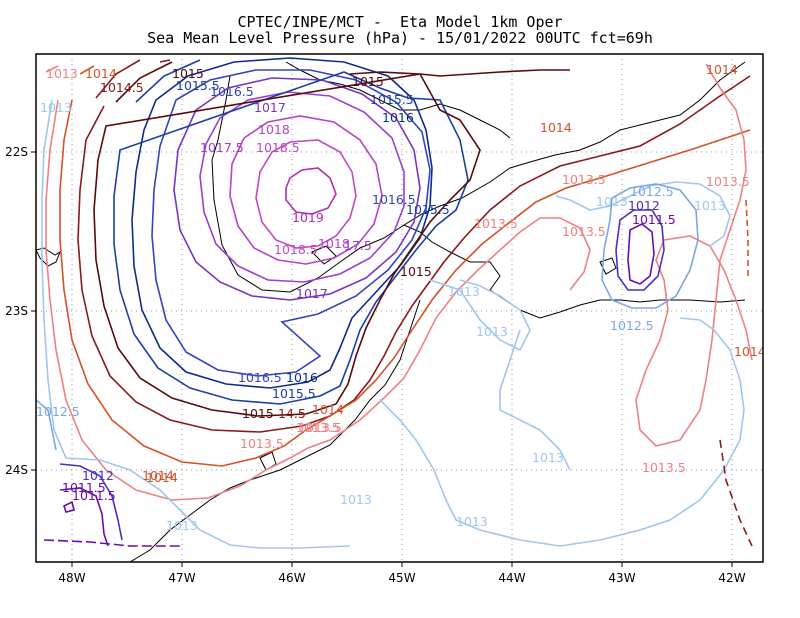 The height and width of the screenshot is (618, 800). I want to click on isobar-1015-east-dash, so click(736, 493).